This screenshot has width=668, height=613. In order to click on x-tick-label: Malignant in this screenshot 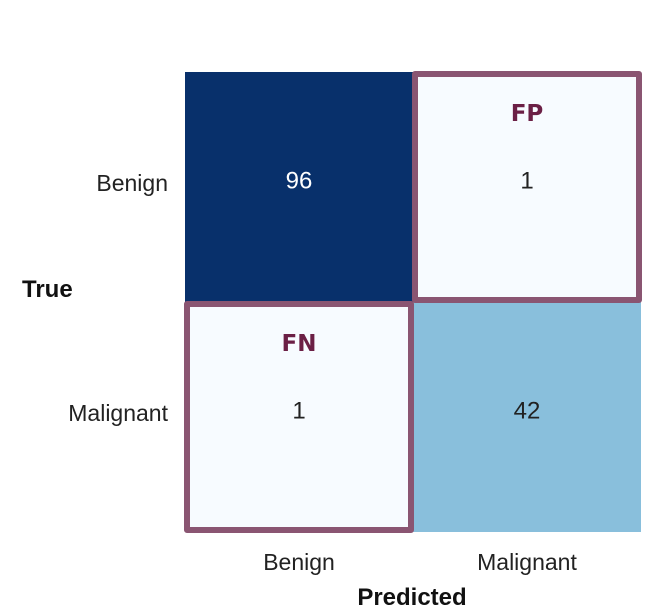, I will do `click(527, 562)`.